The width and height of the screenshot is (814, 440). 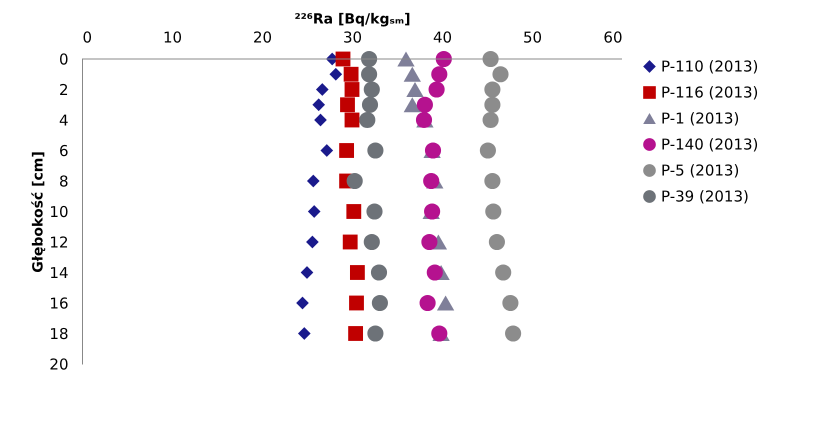 I want to click on x-tick-label: 10, so click(x=172, y=37).